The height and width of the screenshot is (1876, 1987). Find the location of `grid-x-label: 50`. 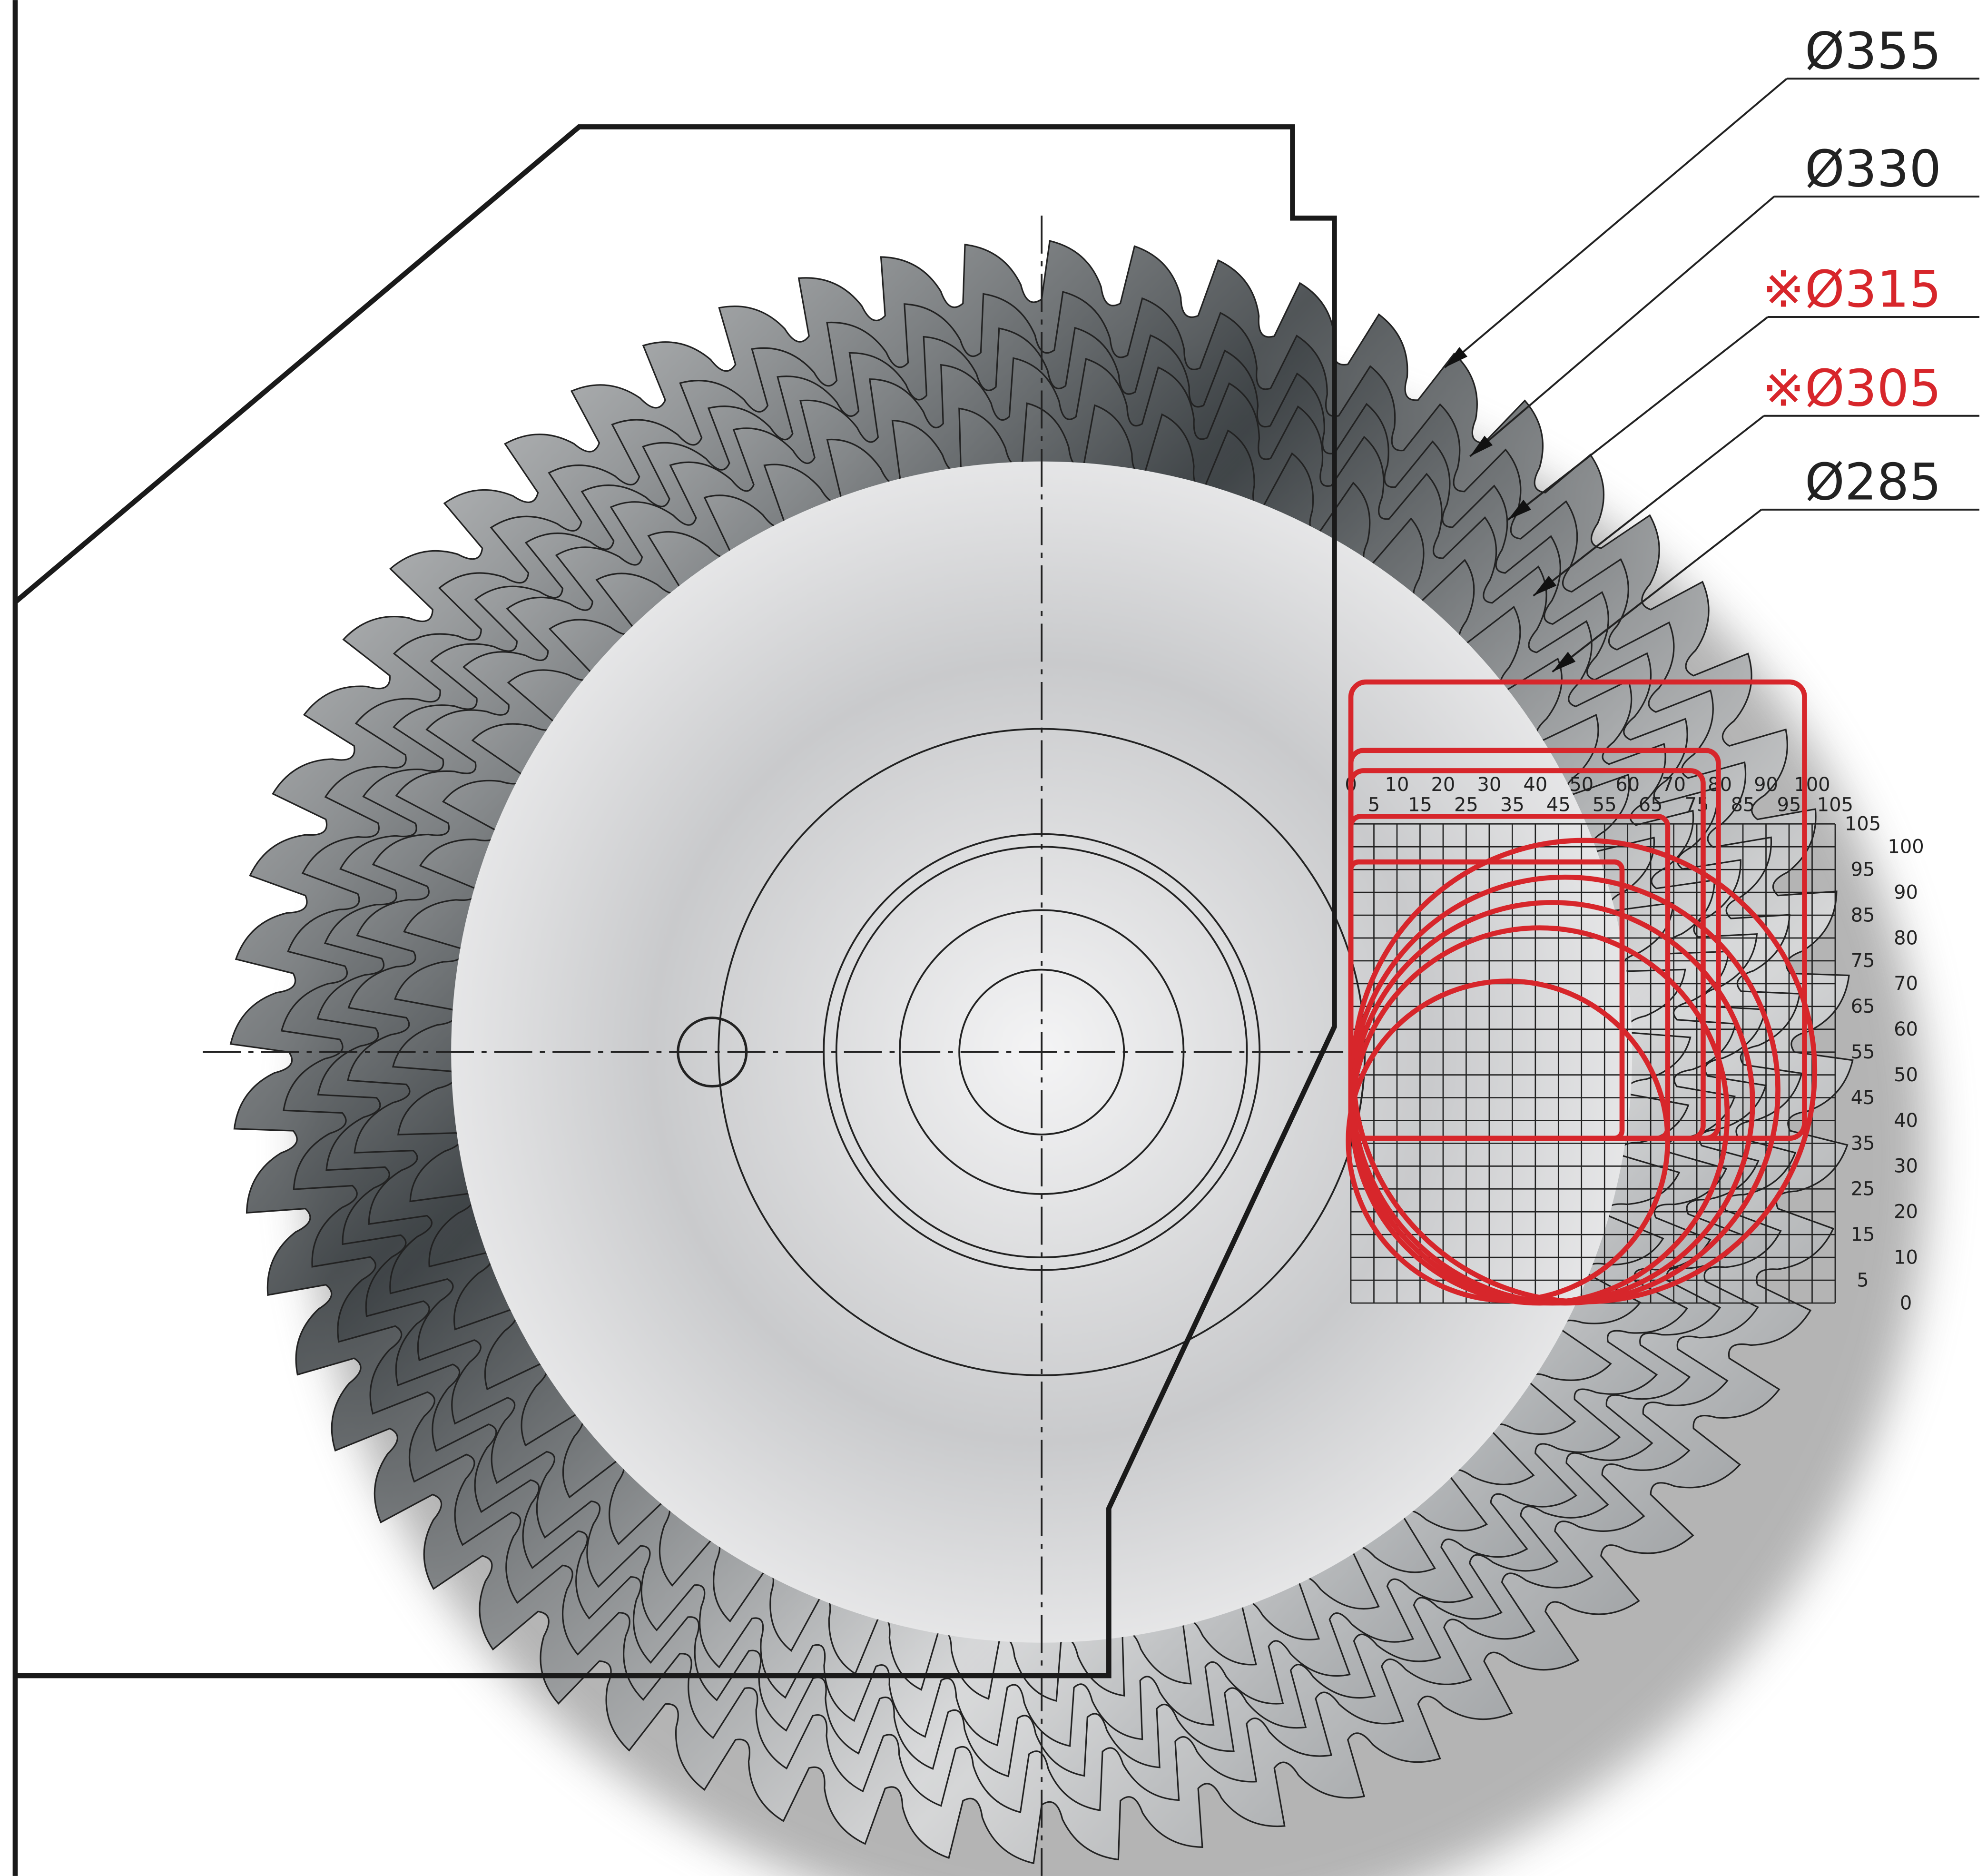

grid-x-label: 50 is located at coordinates (1581, 785).